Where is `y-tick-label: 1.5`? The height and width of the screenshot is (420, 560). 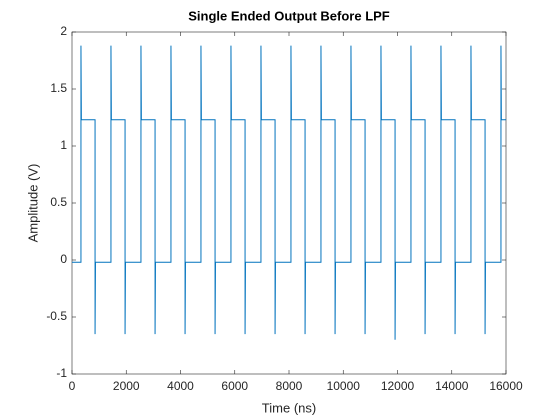
y-tick-label: 1.5 is located at coordinates (58, 88).